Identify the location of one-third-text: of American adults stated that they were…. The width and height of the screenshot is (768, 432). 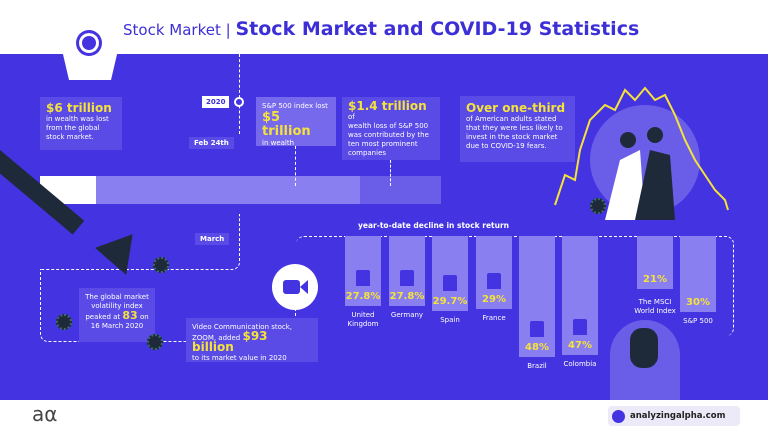
(514, 132).